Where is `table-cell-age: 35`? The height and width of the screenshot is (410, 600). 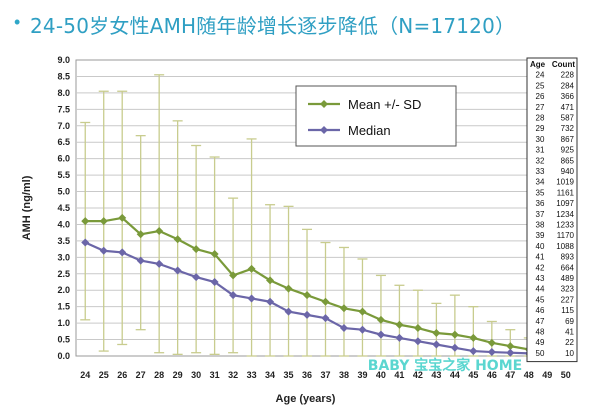
table-cell-age: 35 is located at coordinates (540, 192).